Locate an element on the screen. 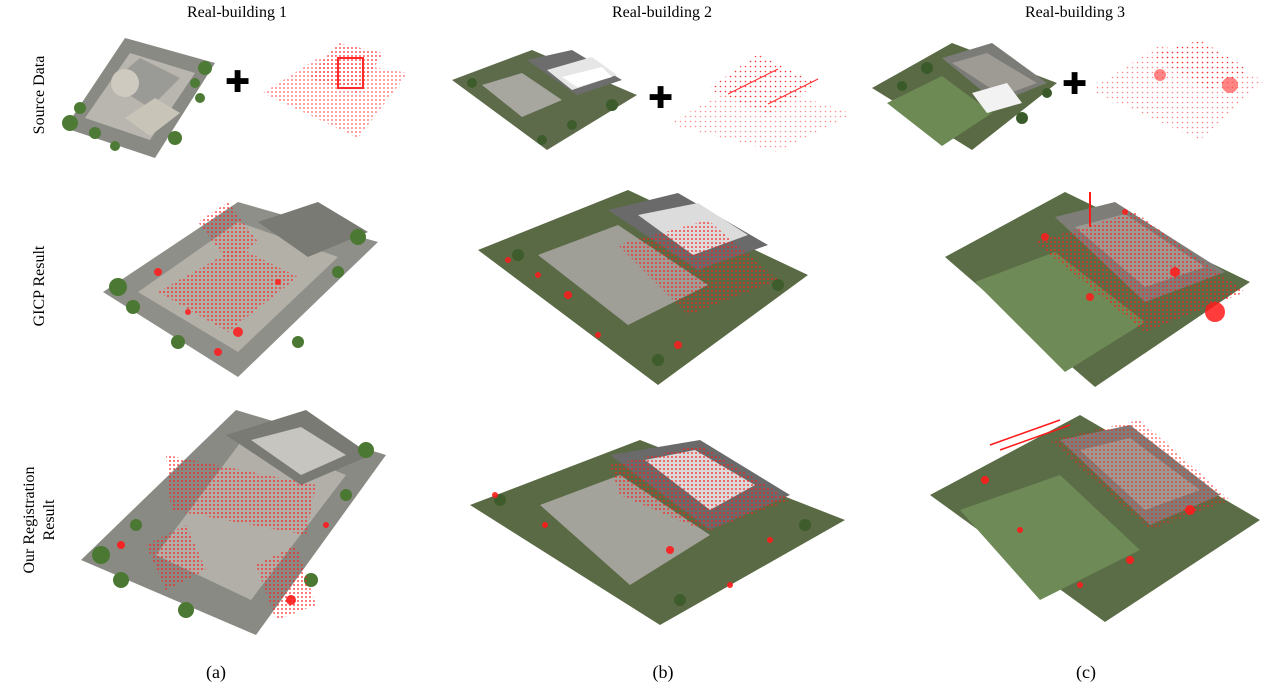  row-label-our-result: Our Registration Result is located at coordinates (40, 520).